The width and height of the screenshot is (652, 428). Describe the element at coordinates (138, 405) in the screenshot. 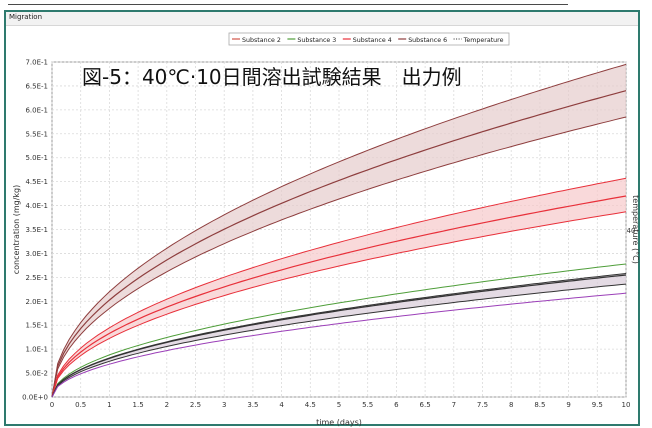

I see `x-tick-label: 1.5` at that location.